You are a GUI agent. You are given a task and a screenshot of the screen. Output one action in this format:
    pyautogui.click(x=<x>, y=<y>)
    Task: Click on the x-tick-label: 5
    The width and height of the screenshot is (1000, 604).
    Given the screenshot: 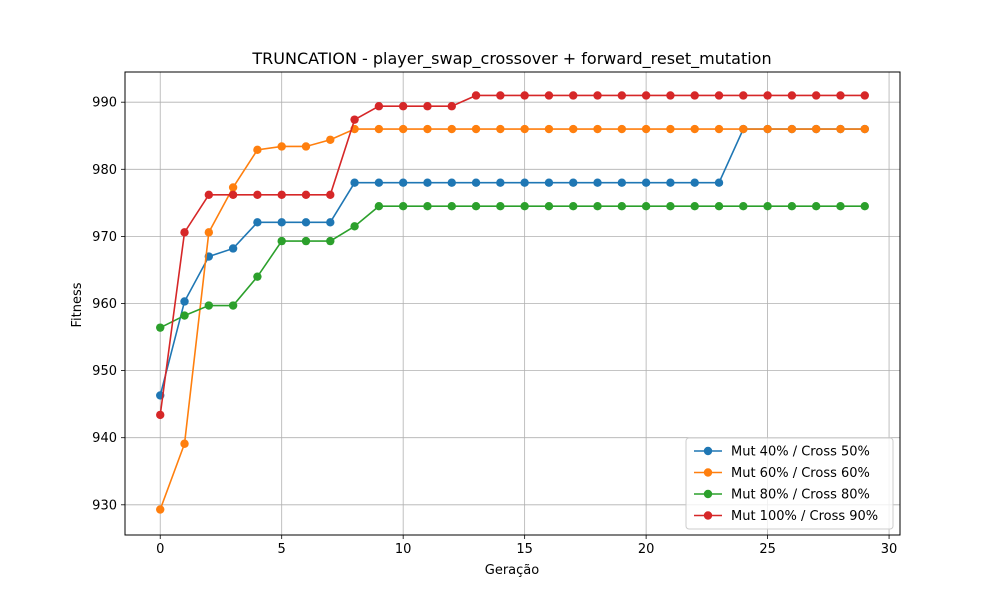 What is the action you would take?
    pyautogui.click(x=282, y=549)
    